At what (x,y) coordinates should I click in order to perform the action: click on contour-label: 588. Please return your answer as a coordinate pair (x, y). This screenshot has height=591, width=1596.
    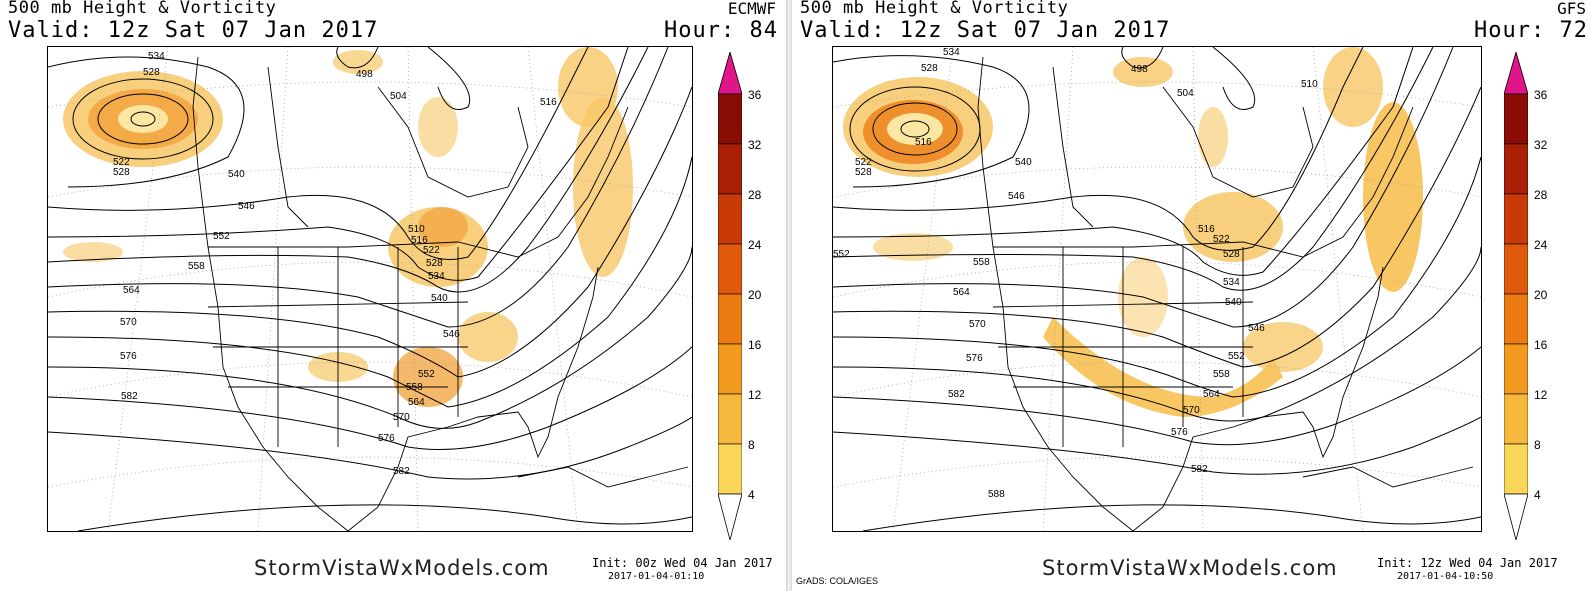
    Looking at the image, I should click on (996, 494).